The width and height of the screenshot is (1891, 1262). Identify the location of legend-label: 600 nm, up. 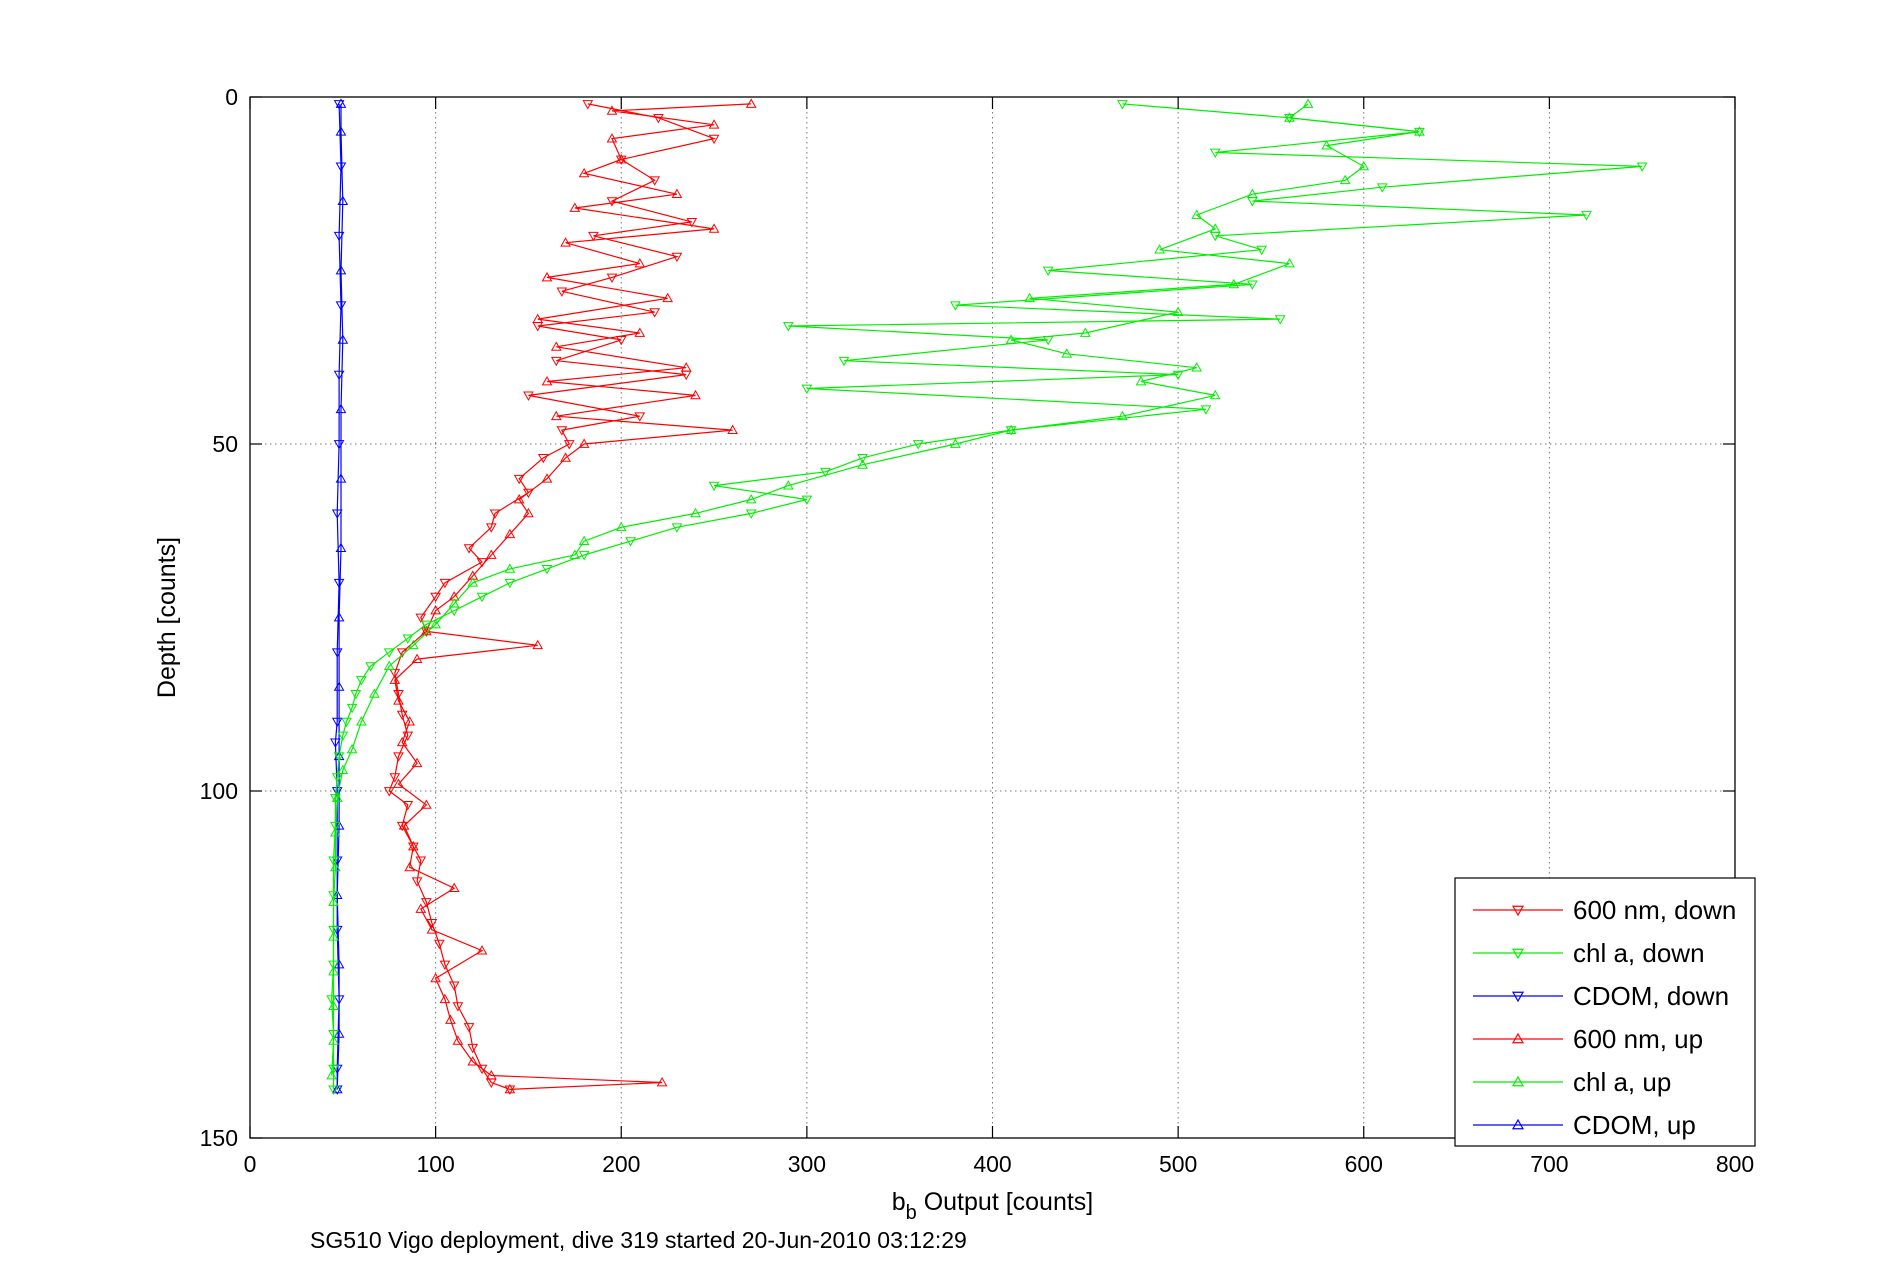
(1638, 1039).